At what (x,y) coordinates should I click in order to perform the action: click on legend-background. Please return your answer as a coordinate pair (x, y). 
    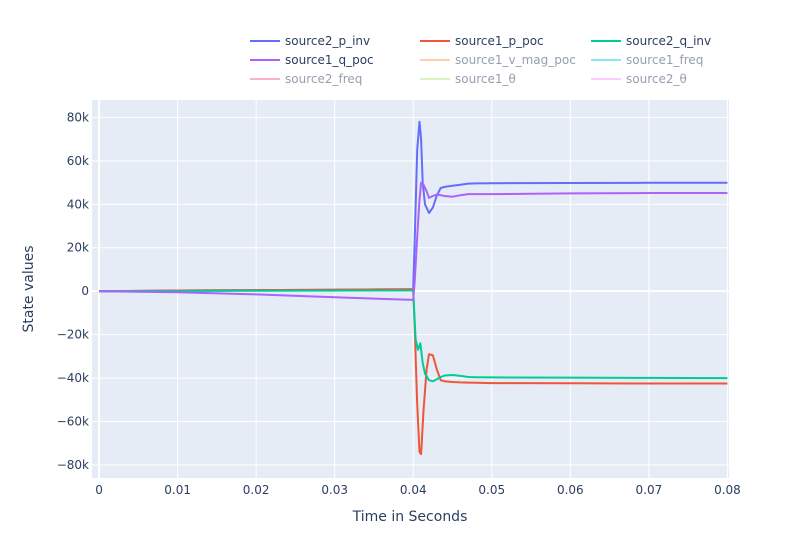
    Looking at the image, I should click on (487, 59).